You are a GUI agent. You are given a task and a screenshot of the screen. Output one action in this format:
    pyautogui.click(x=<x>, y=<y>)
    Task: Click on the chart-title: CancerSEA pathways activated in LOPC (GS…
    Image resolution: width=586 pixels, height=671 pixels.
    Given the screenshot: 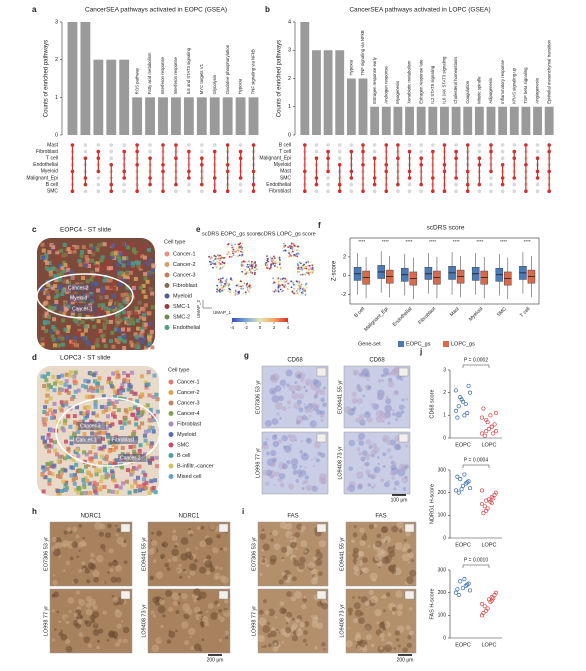 What is the action you would take?
    pyautogui.click(x=419, y=10)
    